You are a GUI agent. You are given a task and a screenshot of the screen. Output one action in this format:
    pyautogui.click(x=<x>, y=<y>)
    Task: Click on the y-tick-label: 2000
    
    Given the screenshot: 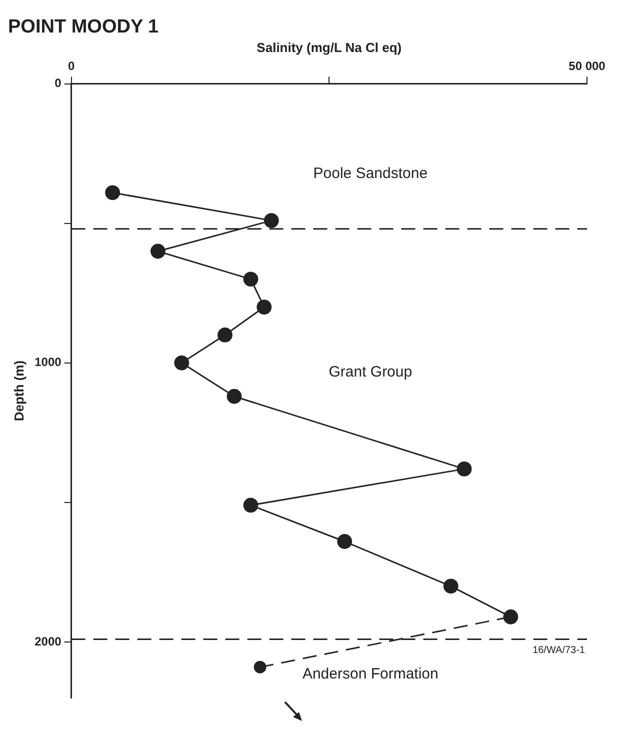 What is the action you would take?
    pyautogui.click(x=48, y=641)
    